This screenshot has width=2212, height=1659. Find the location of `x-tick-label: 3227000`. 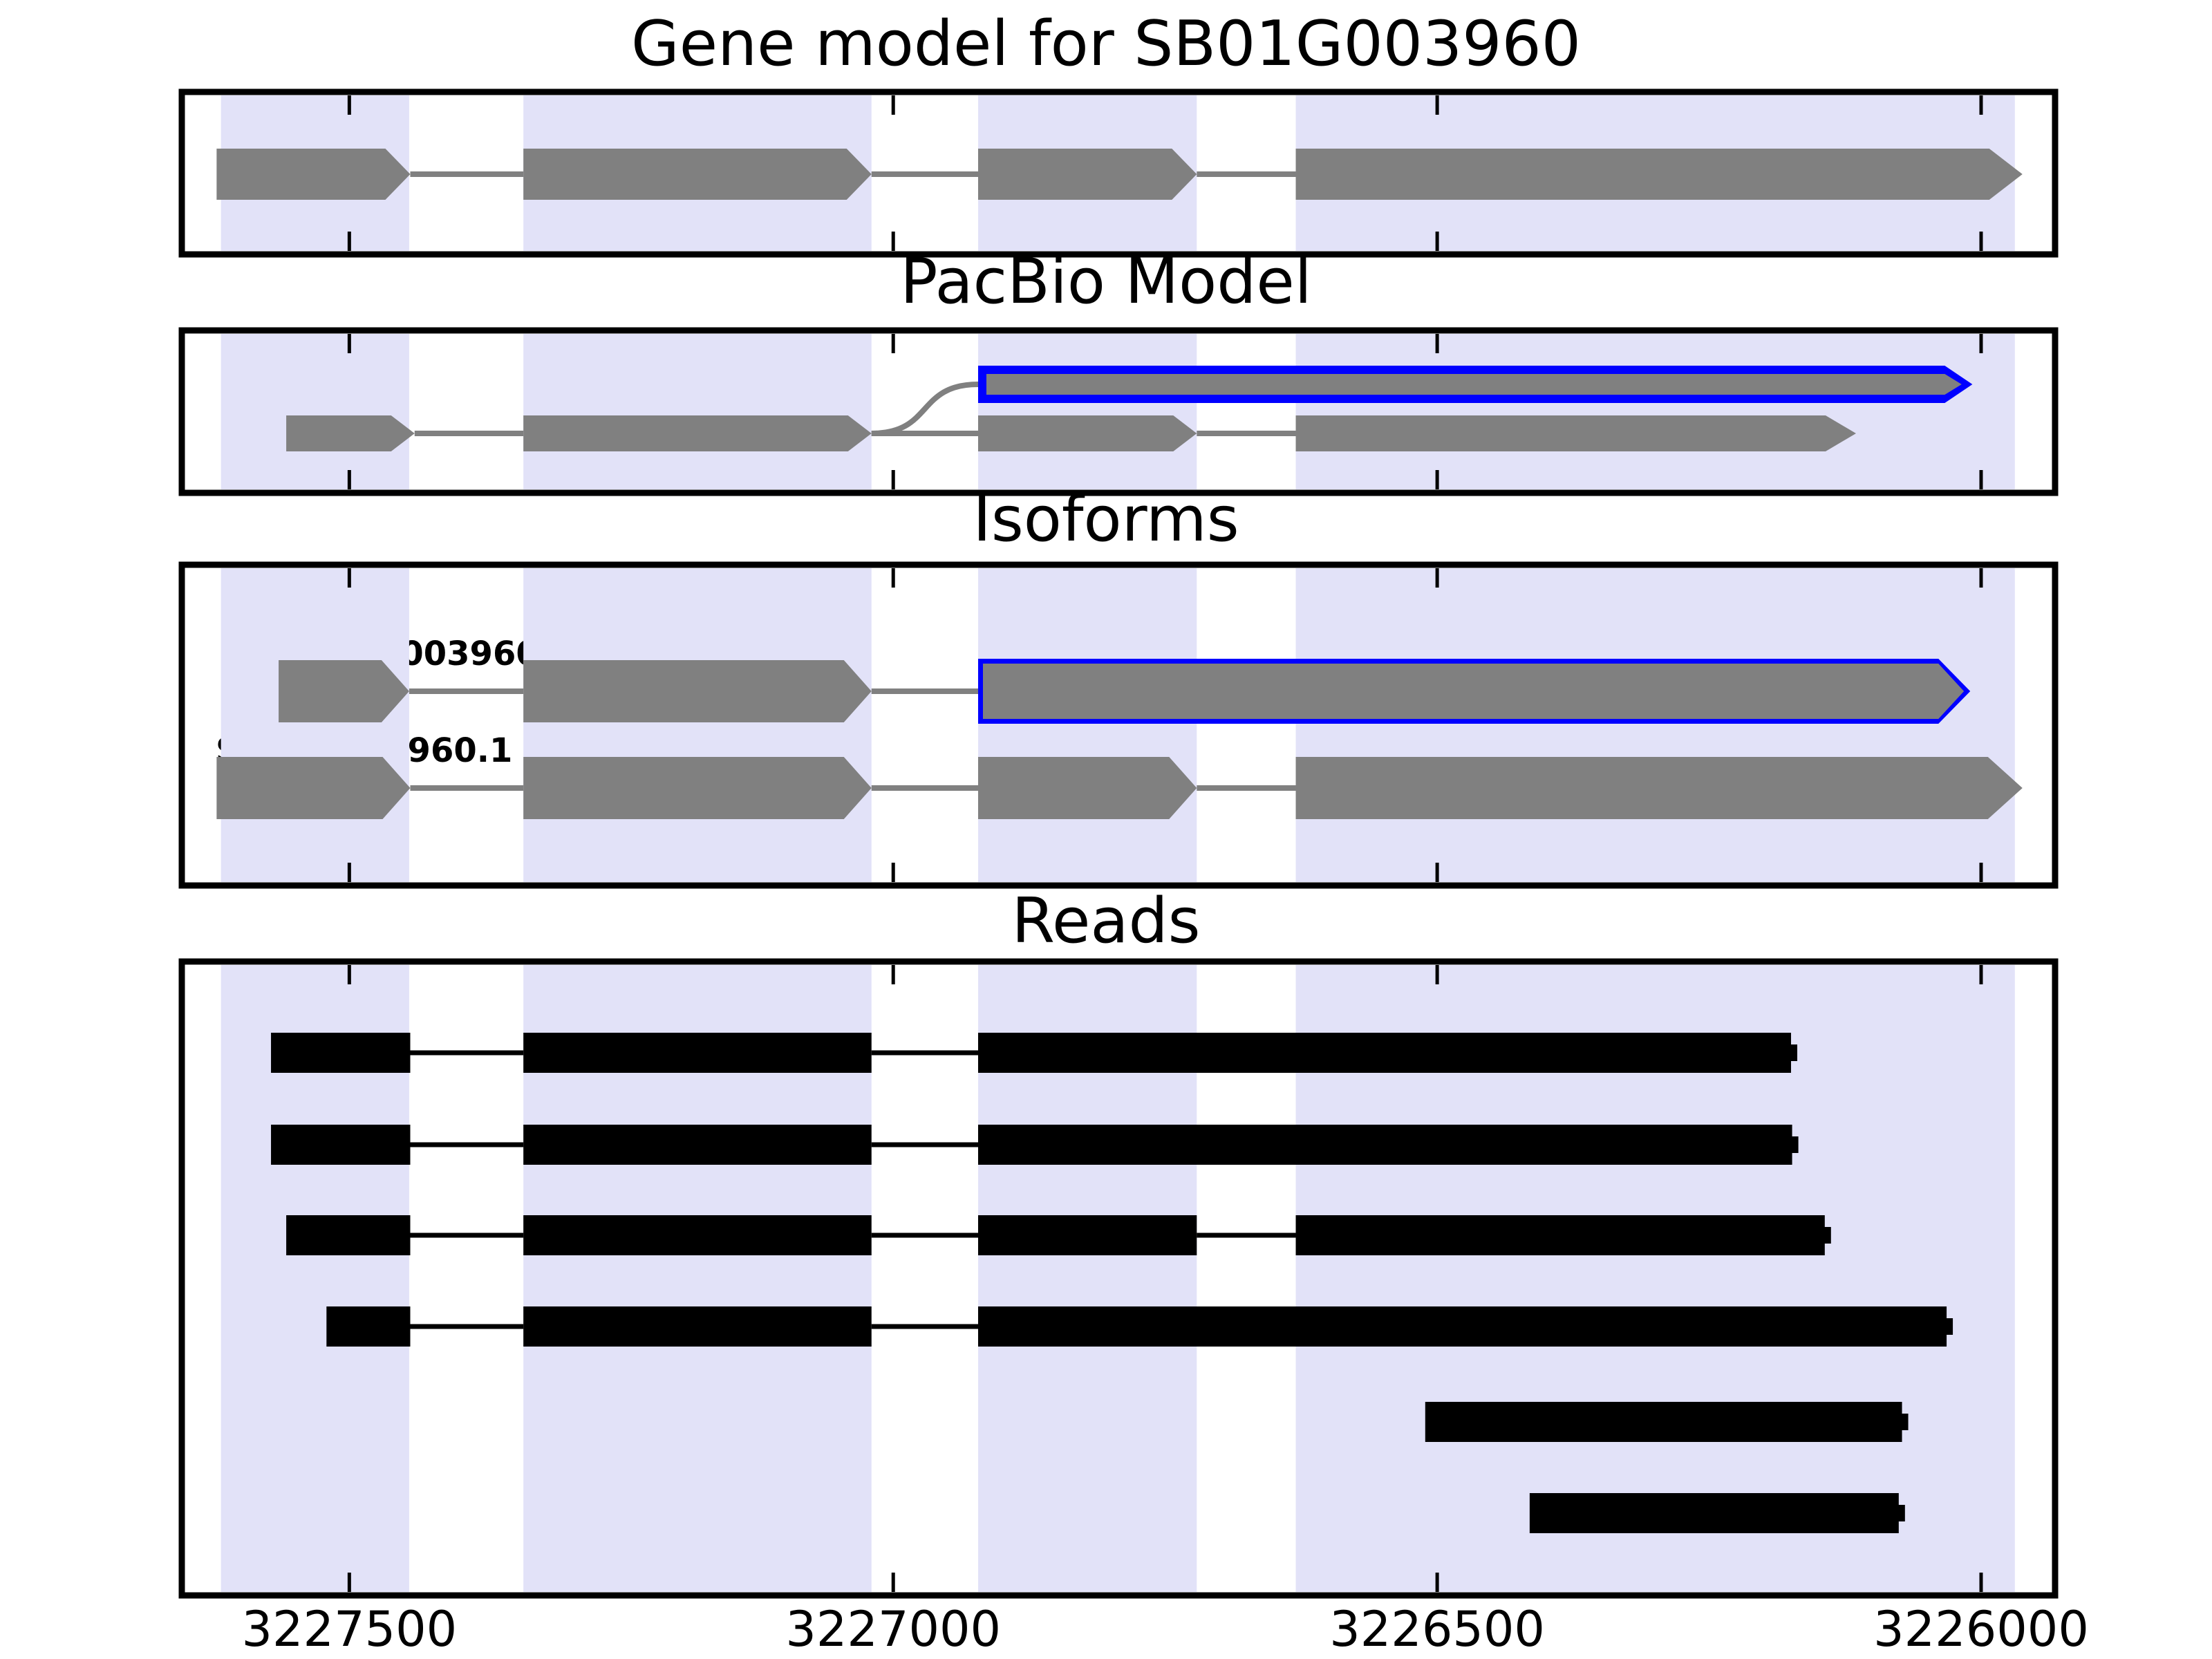

x-tick-label: 3227000 is located at coordinates (894, 1629).